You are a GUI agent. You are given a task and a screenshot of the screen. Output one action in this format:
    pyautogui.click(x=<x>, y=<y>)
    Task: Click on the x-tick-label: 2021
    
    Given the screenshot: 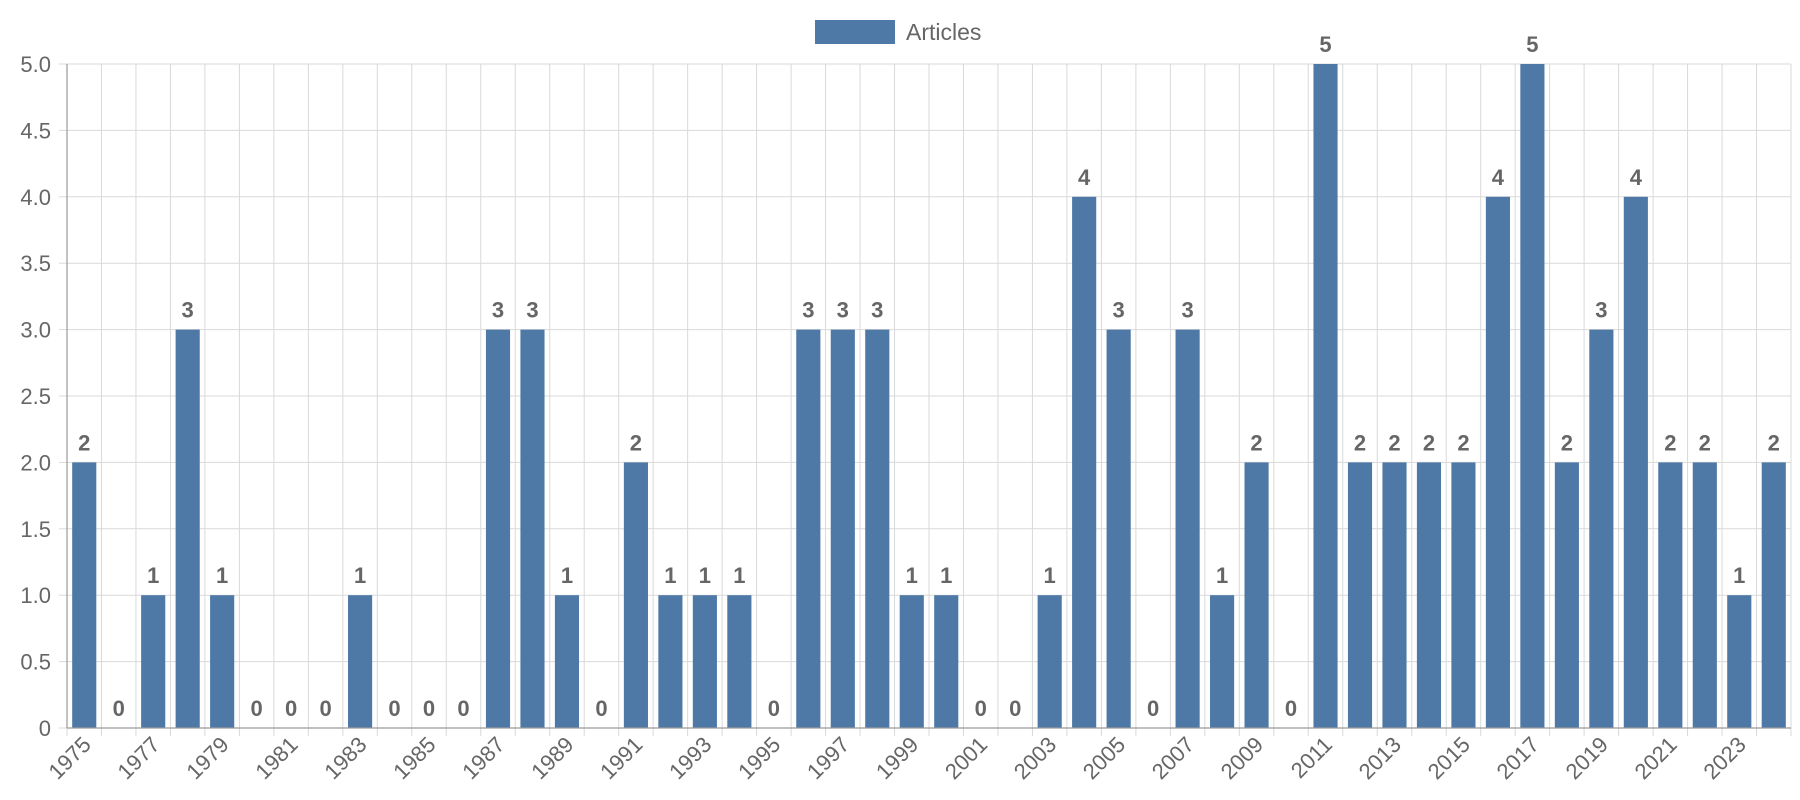 What is the action you would take?
    pyautogui.click(x=1656, y=758)
    